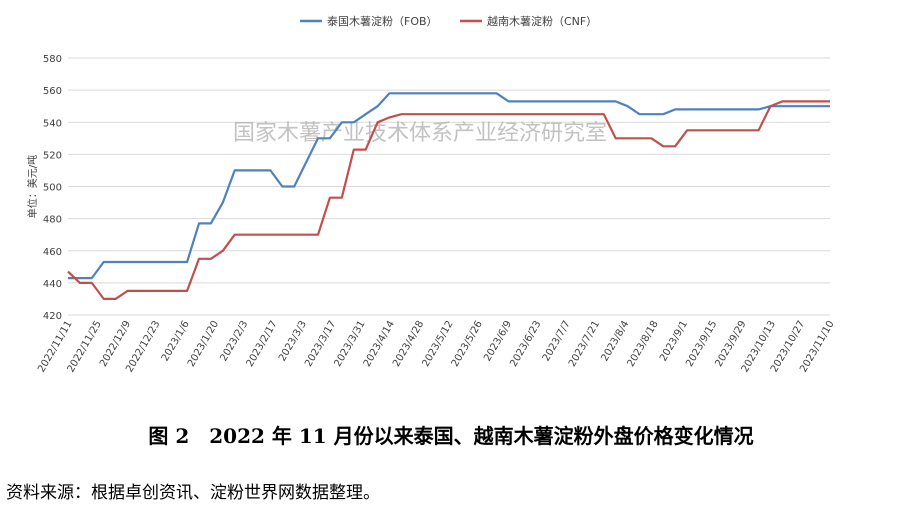 This screenshot has height=512, width=902. What do you see at coordinates (193, 493) in the screenshot?
I see `data-source-note: 资料来源：根据卓创资讯、淀粉世界网数据整理。` at bounding box center [193, 493].